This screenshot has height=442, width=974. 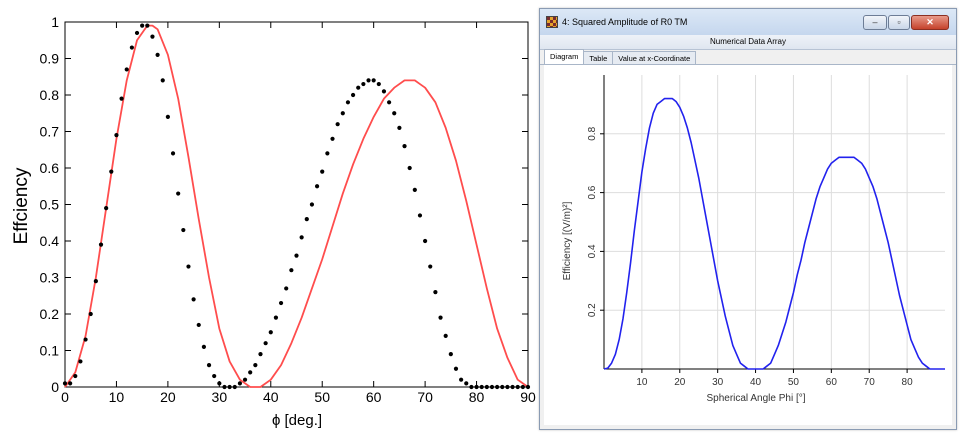 What do you see at coordinates (567, 240) in the screenshot?
I see `right-y-axis-label: Efficiency [(V/m)²]` at bounding box center [567, 240].